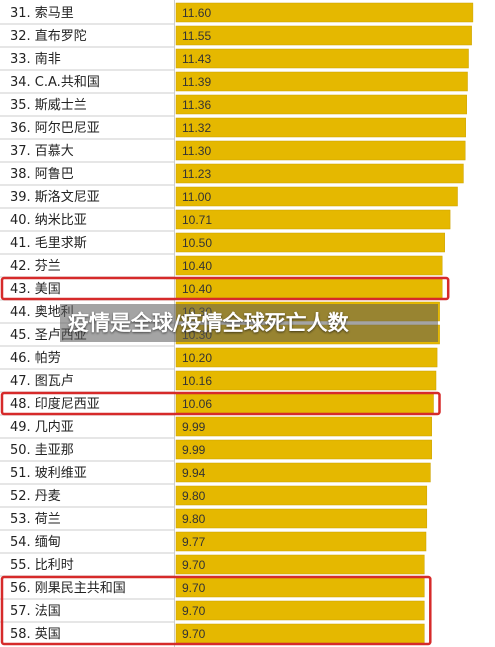 The height and width of the screenshot is (647, 495). I want to click on row-label: 37. 百慕大, so click(42, 151).